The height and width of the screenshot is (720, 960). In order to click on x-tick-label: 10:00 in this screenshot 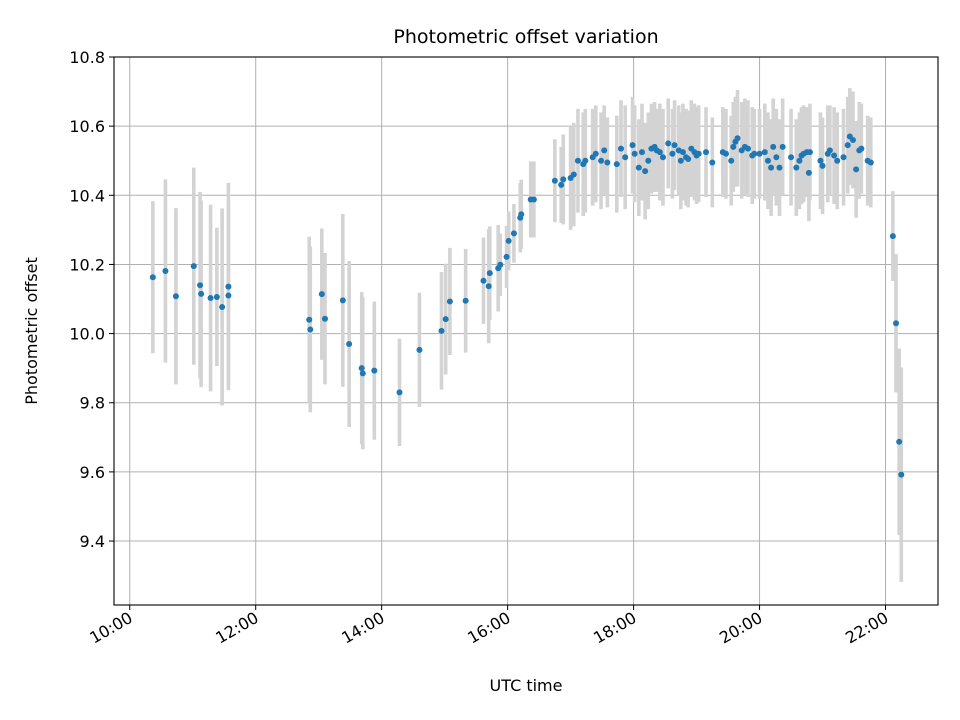, I will do `click(110, 628)`.